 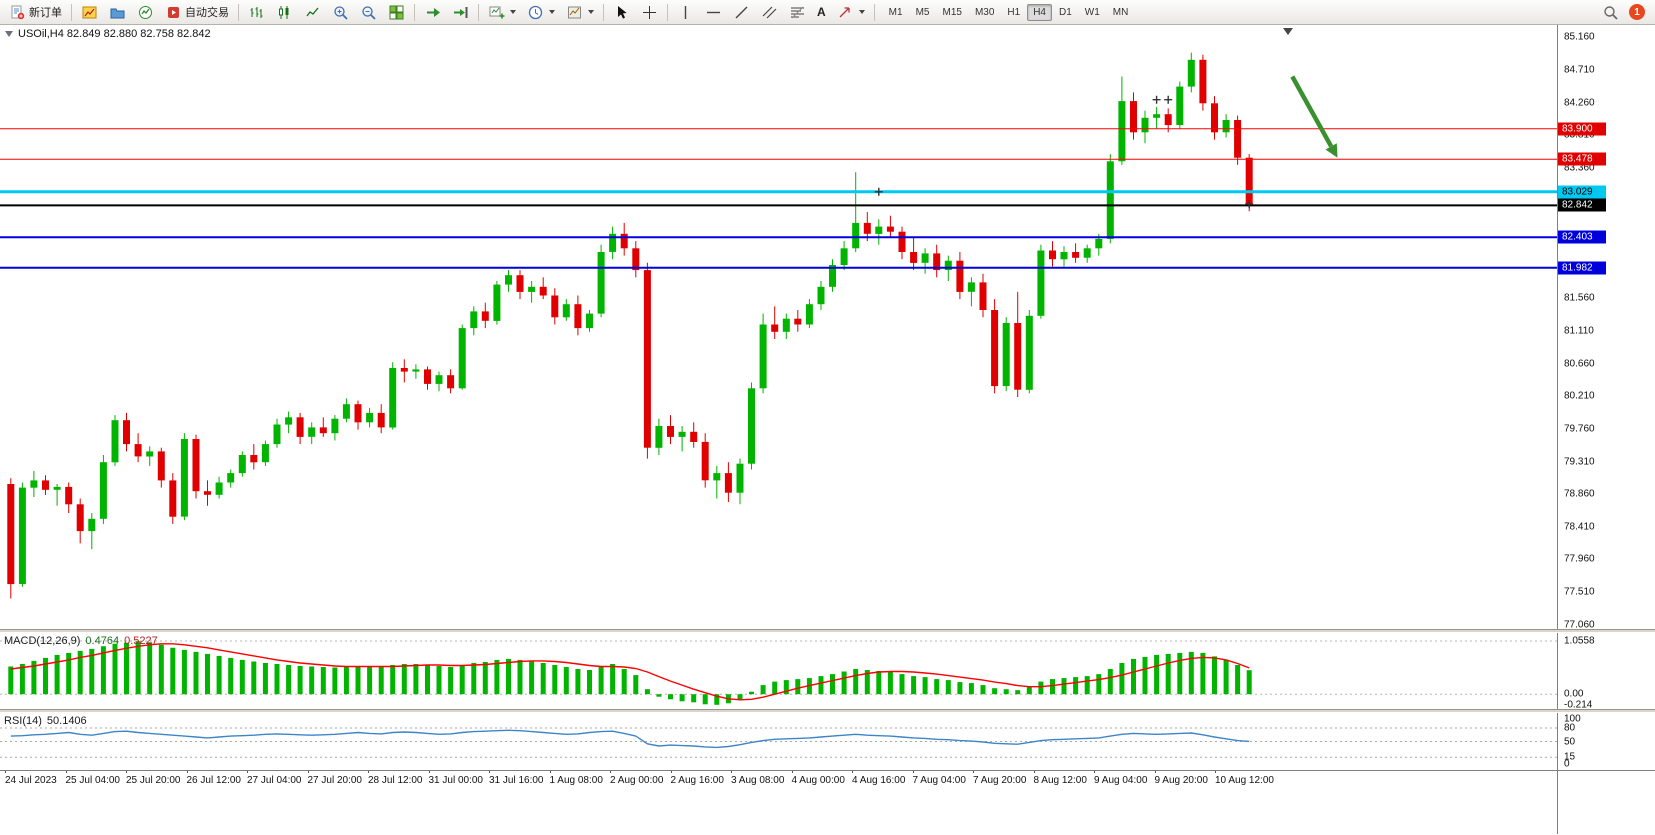 I want to click on arrows-tool, so click(x=851, y=12).